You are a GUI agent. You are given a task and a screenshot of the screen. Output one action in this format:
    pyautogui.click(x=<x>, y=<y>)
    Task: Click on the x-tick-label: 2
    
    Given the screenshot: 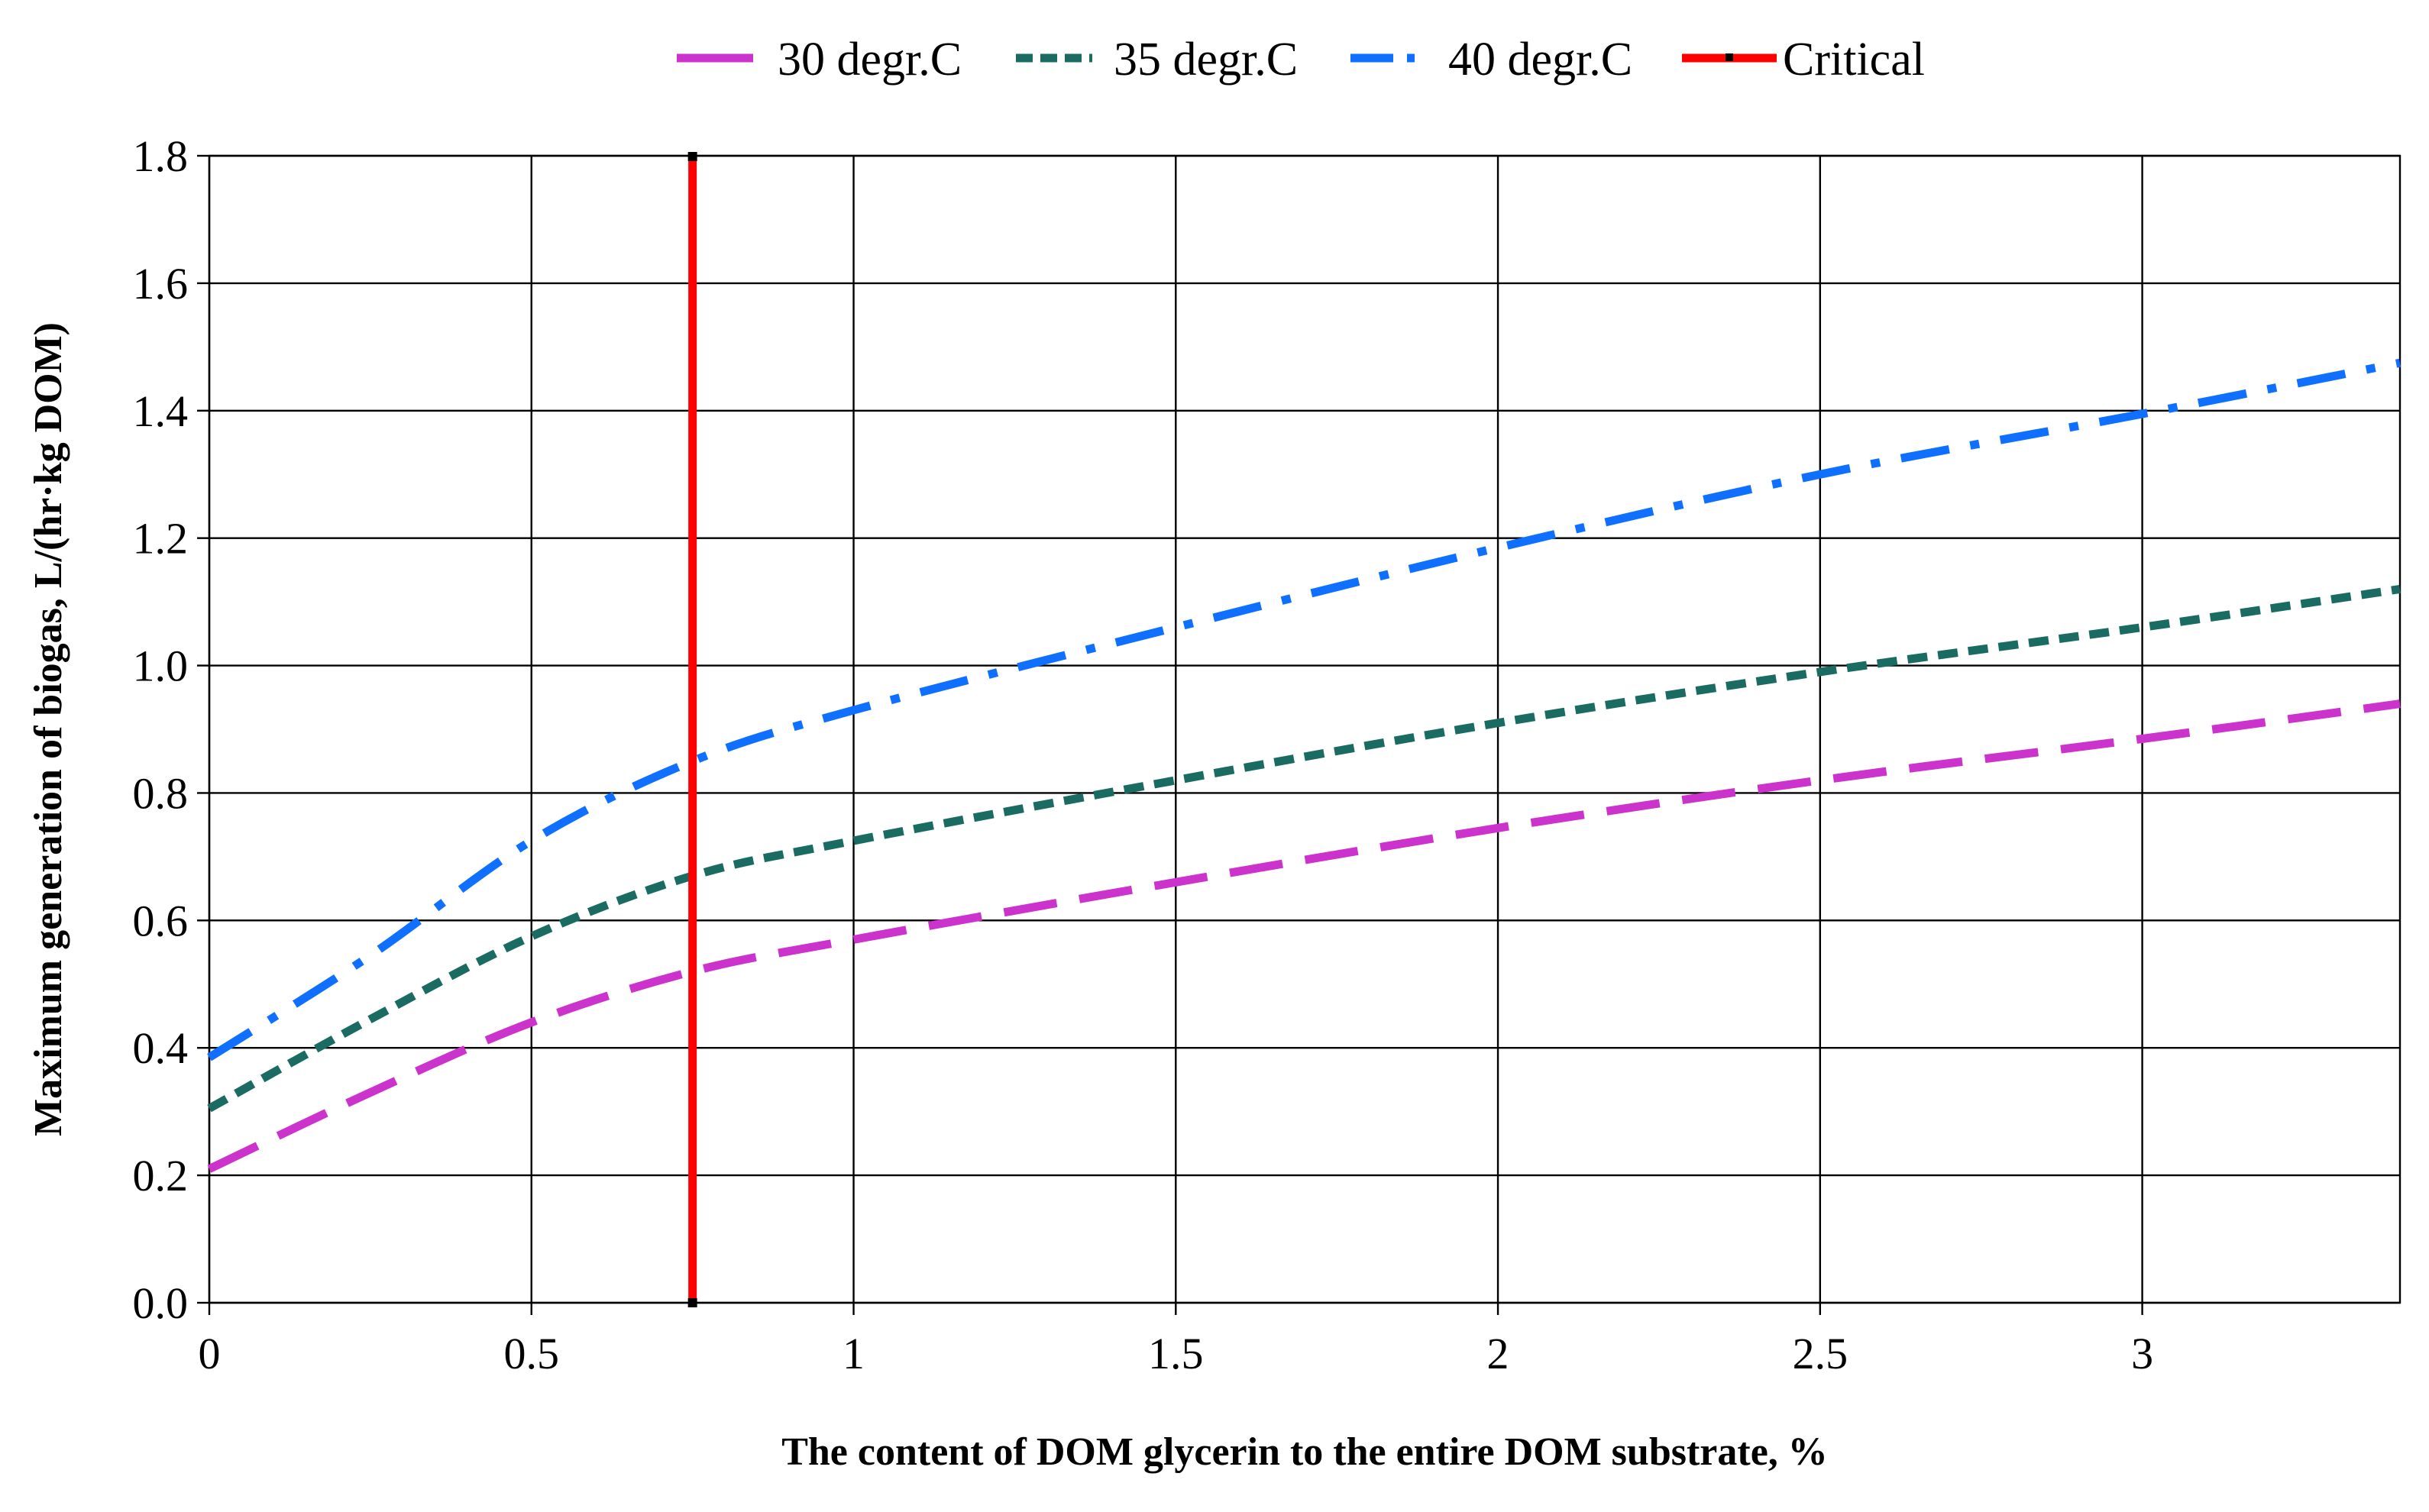 What is the action you would take?
    pyautogui.click(x=1498, y=1353)
    